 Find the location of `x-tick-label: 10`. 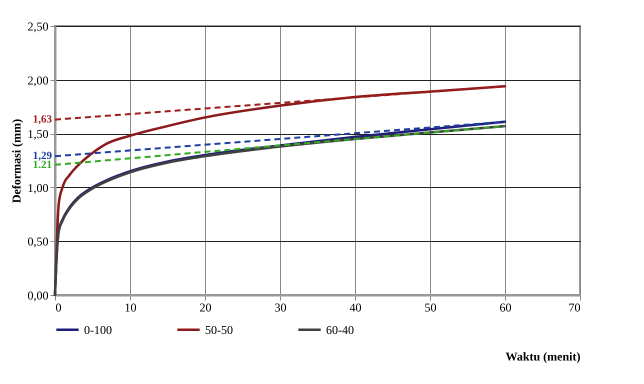

x-tick-label: 10 is located at coordinates (130, 307).